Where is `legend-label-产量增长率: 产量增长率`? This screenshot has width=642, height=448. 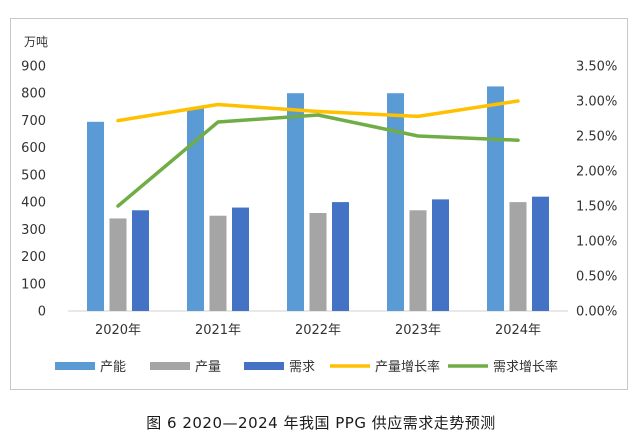
legend-label-产量增长率: 产量增长率 is located at coordinates (407, 367).